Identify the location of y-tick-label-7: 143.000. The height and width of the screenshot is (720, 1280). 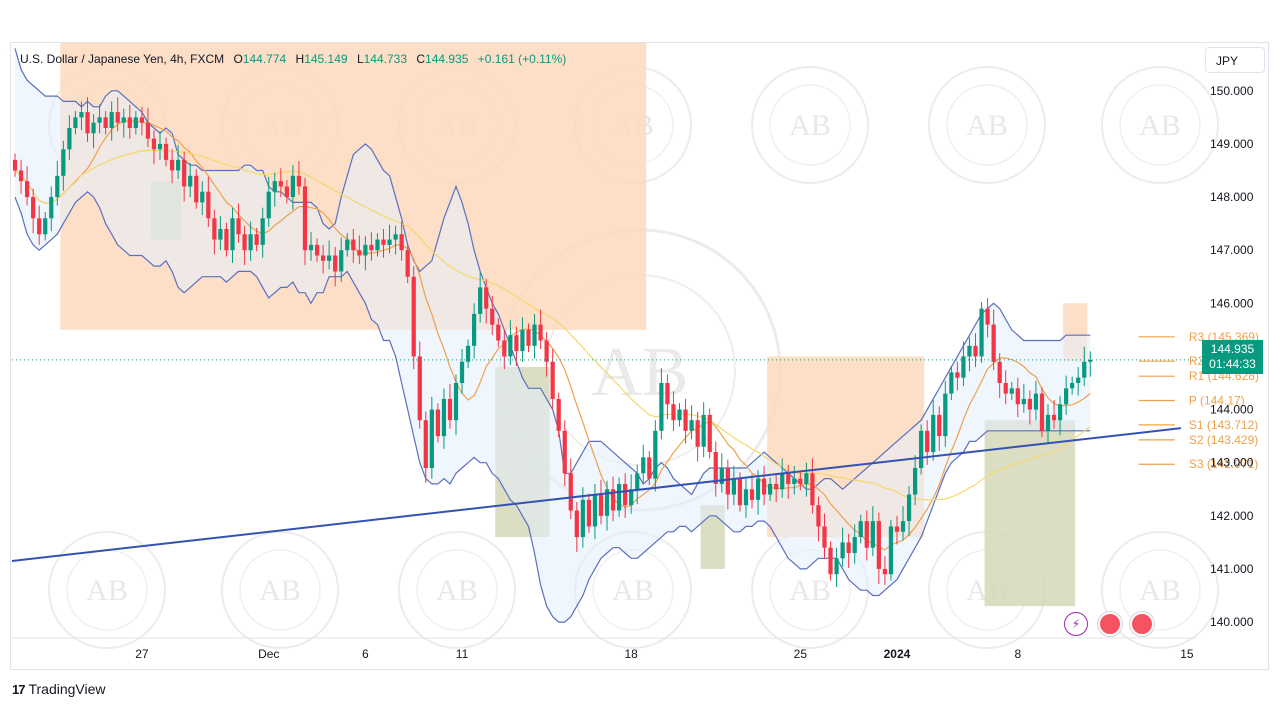
(1232, 463).